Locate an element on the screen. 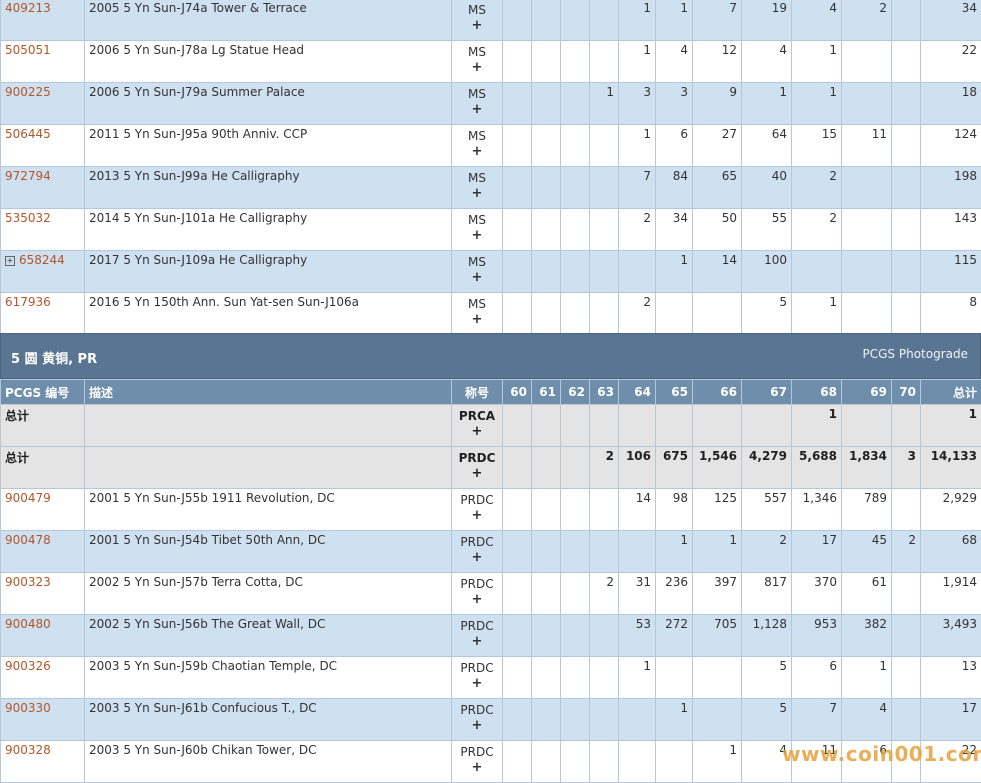 The image size is (981, 783). pcgs-number-cell: 535032 is located at coordinates (43, 230).